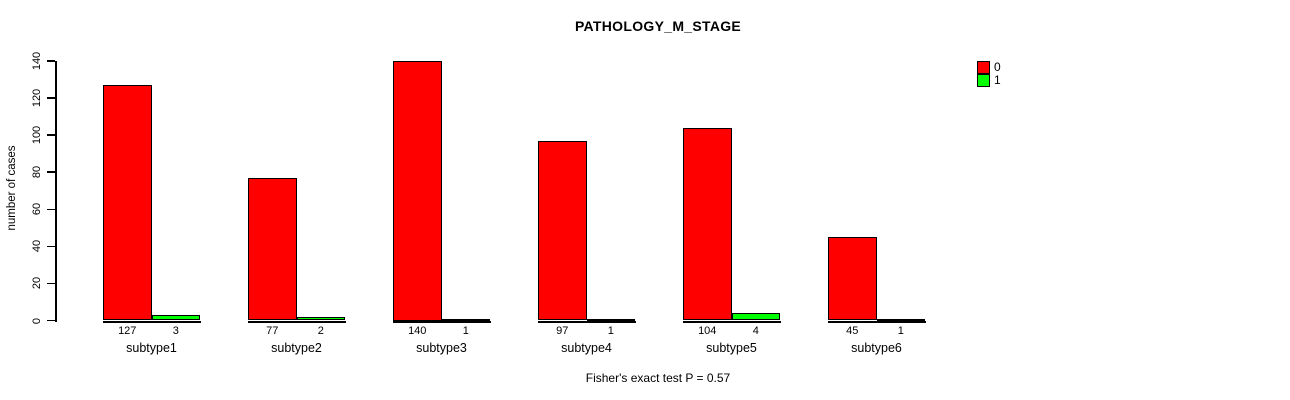 This screenshot has height=400, width=1290. I want to click on bar-green-subtype2, so click(320, 318).